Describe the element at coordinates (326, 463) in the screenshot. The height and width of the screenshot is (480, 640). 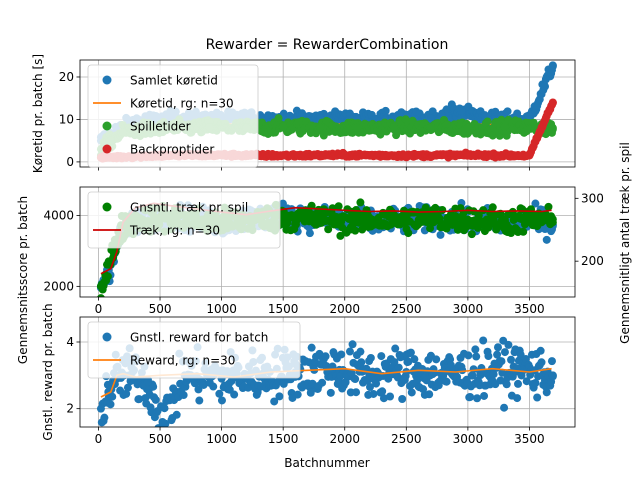
I see `x-axis-label: Batchnummer` at that location.